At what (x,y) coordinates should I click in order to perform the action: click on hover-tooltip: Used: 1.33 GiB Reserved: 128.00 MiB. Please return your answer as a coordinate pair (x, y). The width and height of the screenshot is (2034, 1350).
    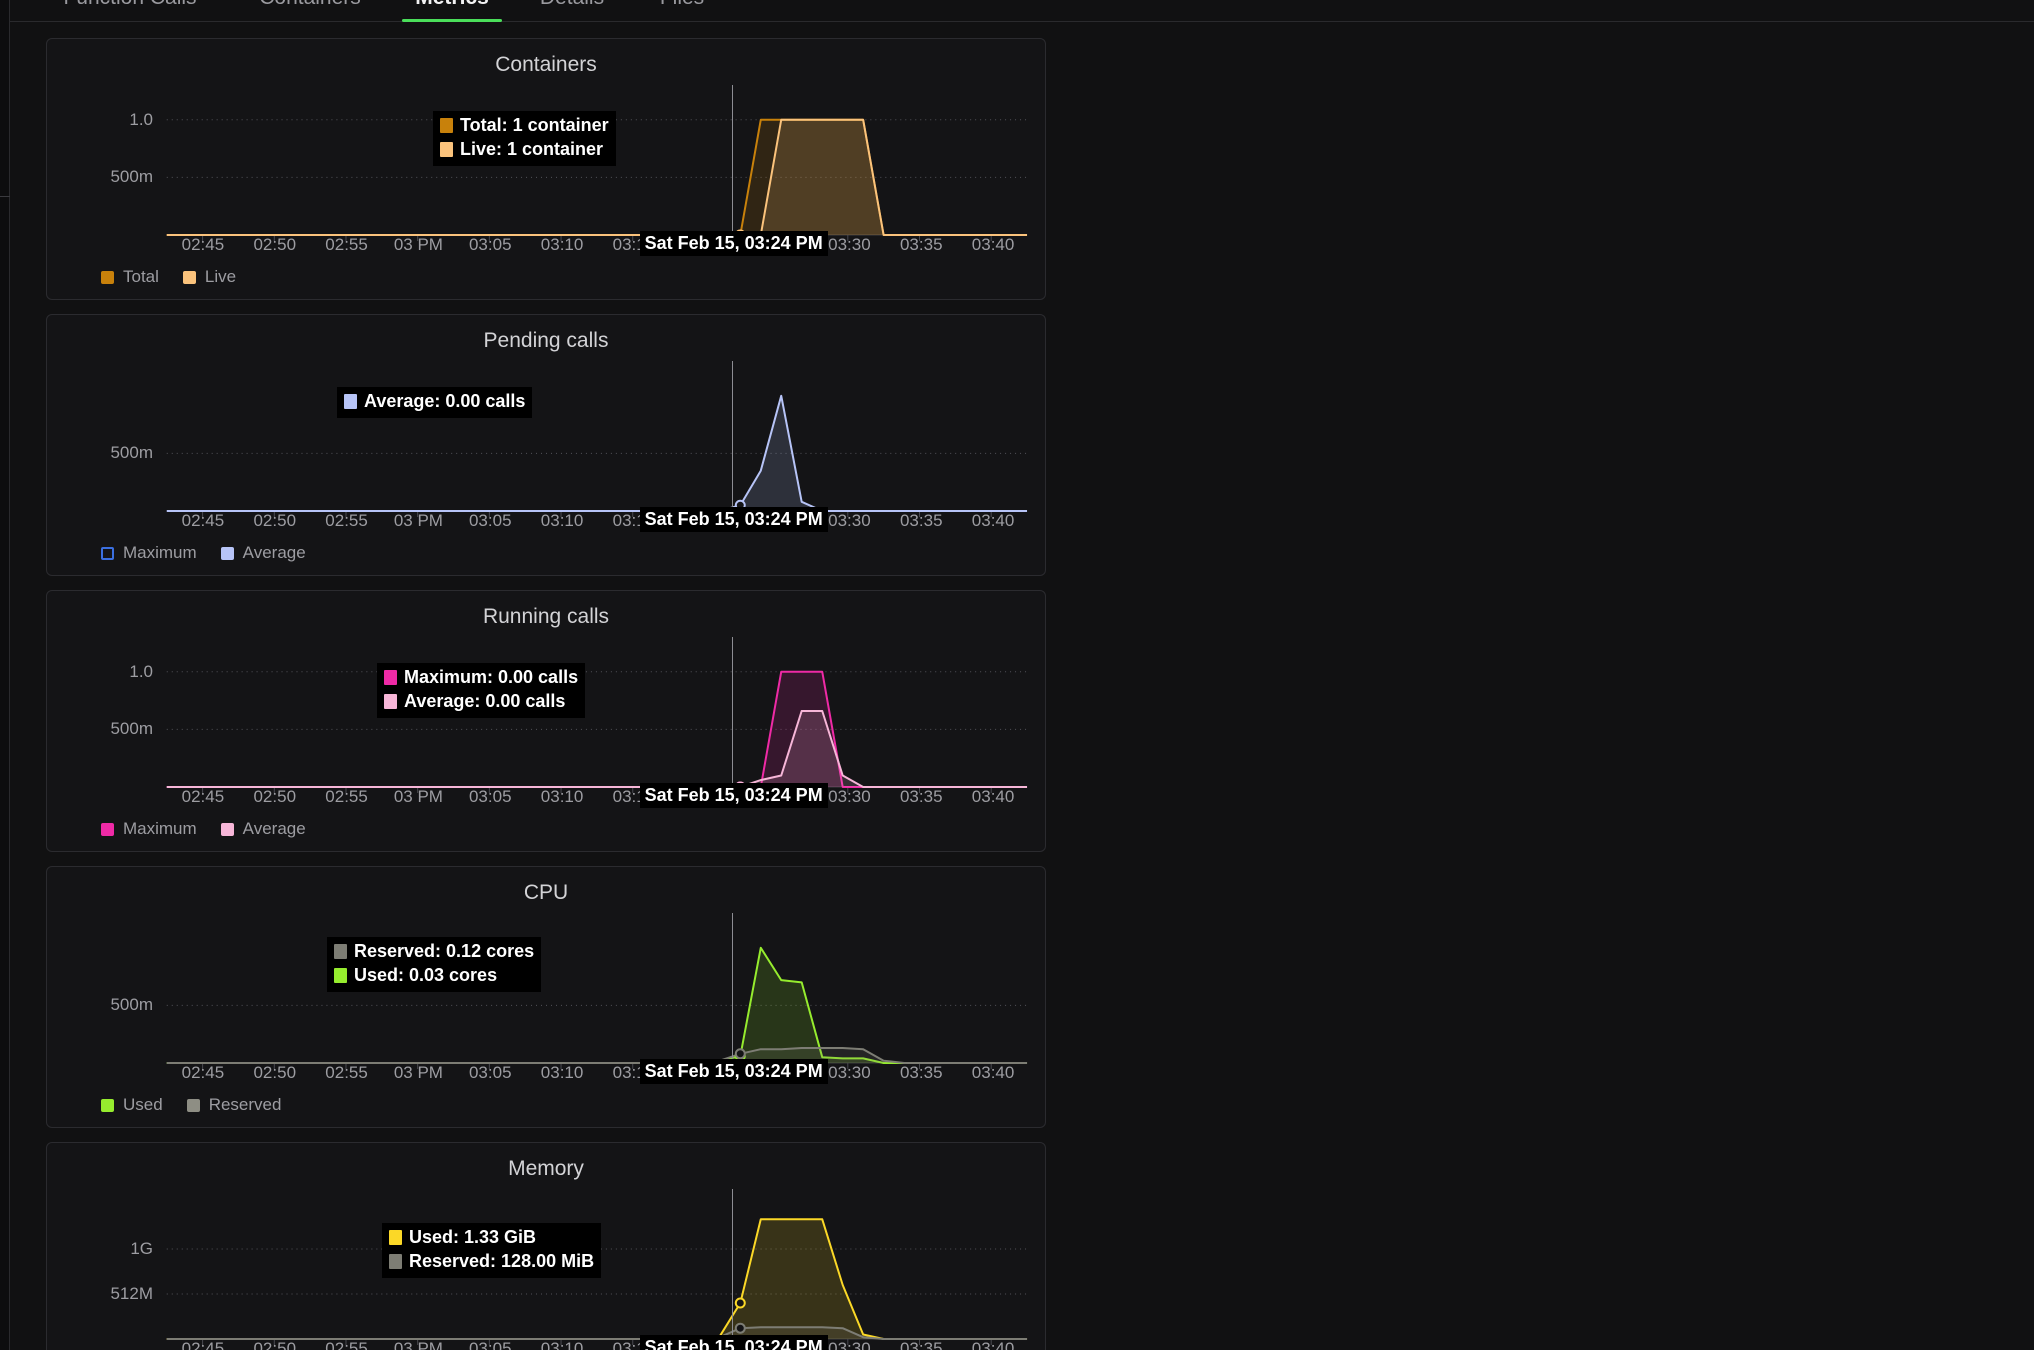
    Looking at the image, I should click on (492, 1250).